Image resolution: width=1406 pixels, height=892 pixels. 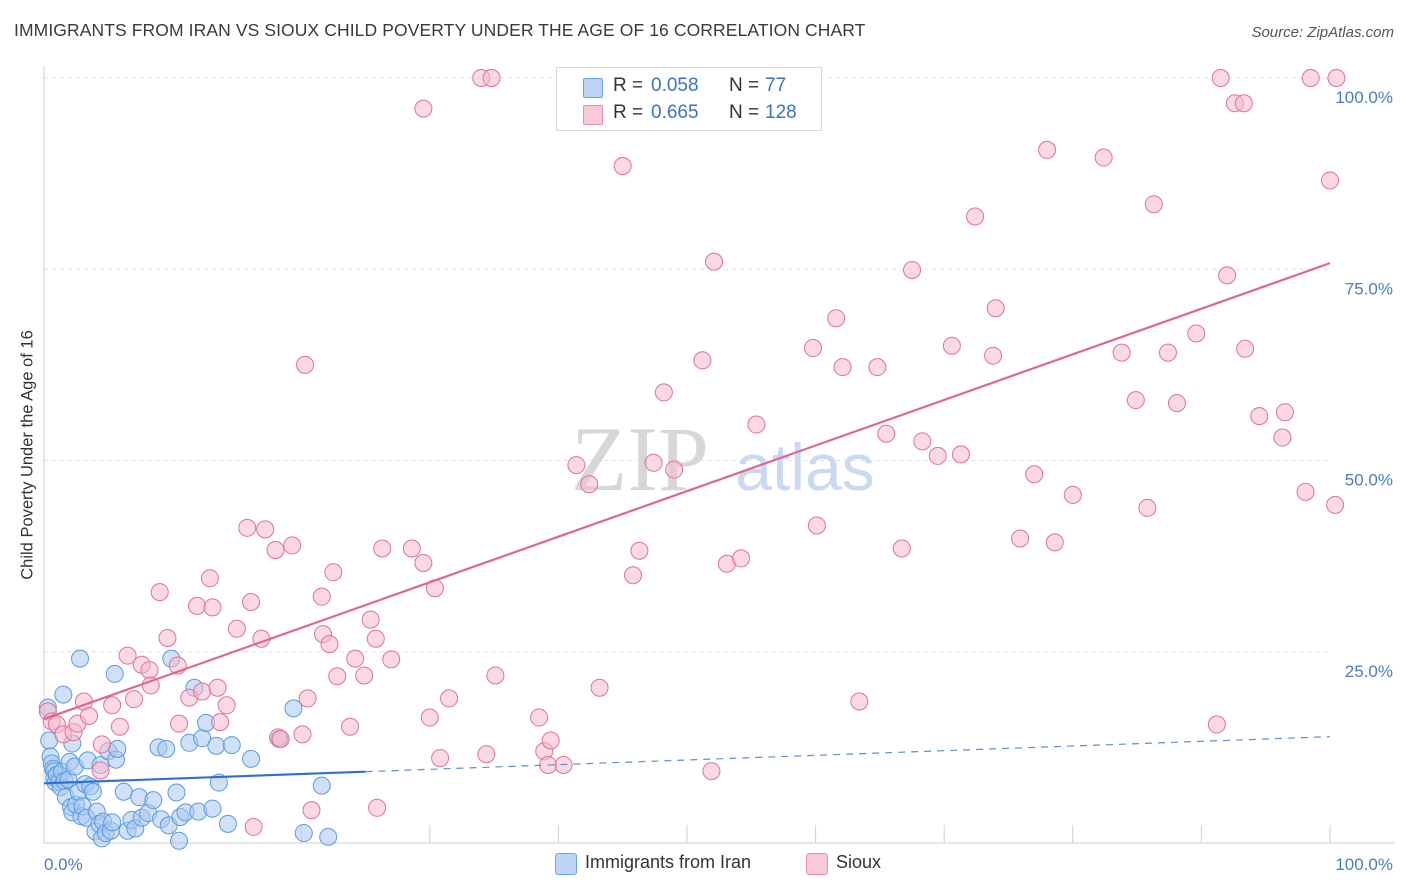 What do you see at coordinates (848, 754) in the screenshot?
I see `trend-line-iran-dashed` at bounding box center [848, 754].